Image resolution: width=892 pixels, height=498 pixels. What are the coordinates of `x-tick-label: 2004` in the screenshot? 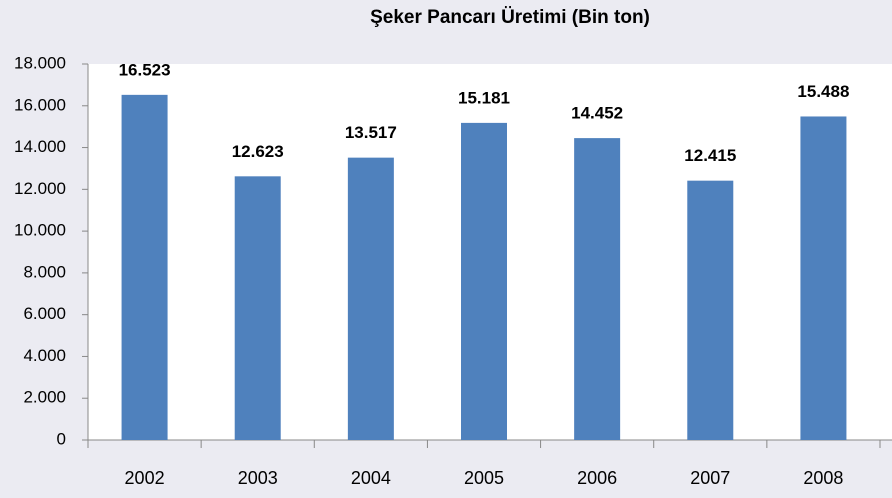 It's located at (371, 478).